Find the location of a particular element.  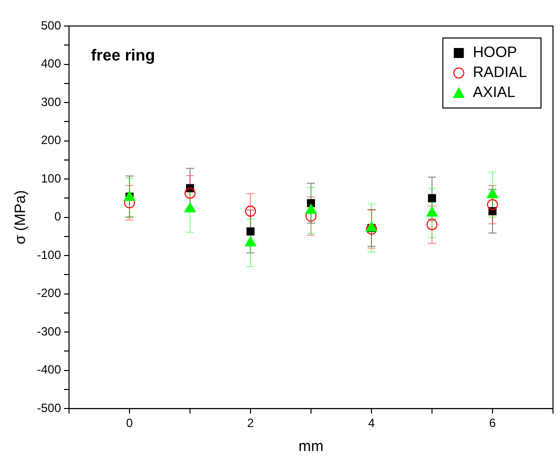

x-axis-title: mm is located at coordinates (311, 447).